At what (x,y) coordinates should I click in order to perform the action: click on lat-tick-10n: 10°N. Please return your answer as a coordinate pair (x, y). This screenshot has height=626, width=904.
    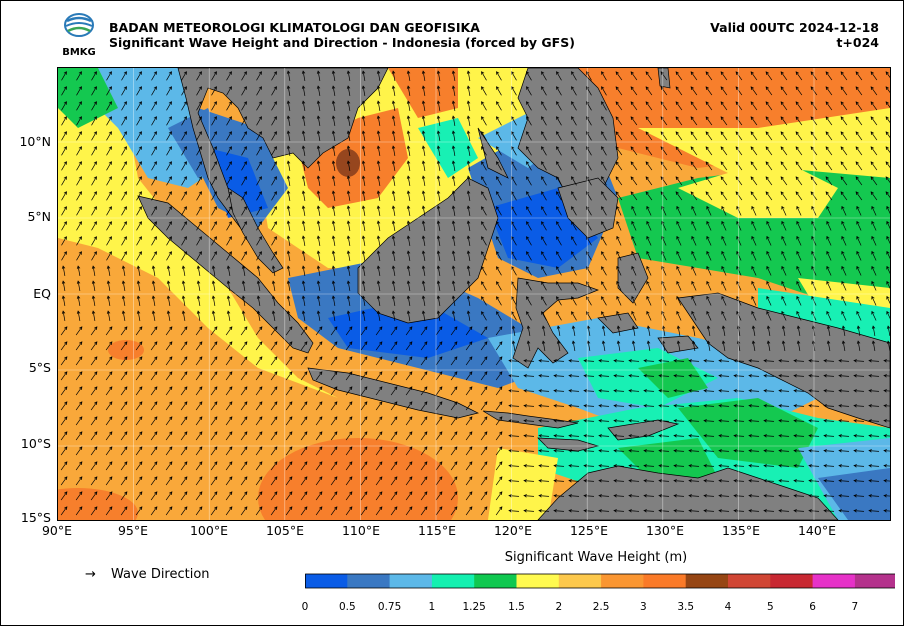
    Looking at the image, I should click on (35, 141).